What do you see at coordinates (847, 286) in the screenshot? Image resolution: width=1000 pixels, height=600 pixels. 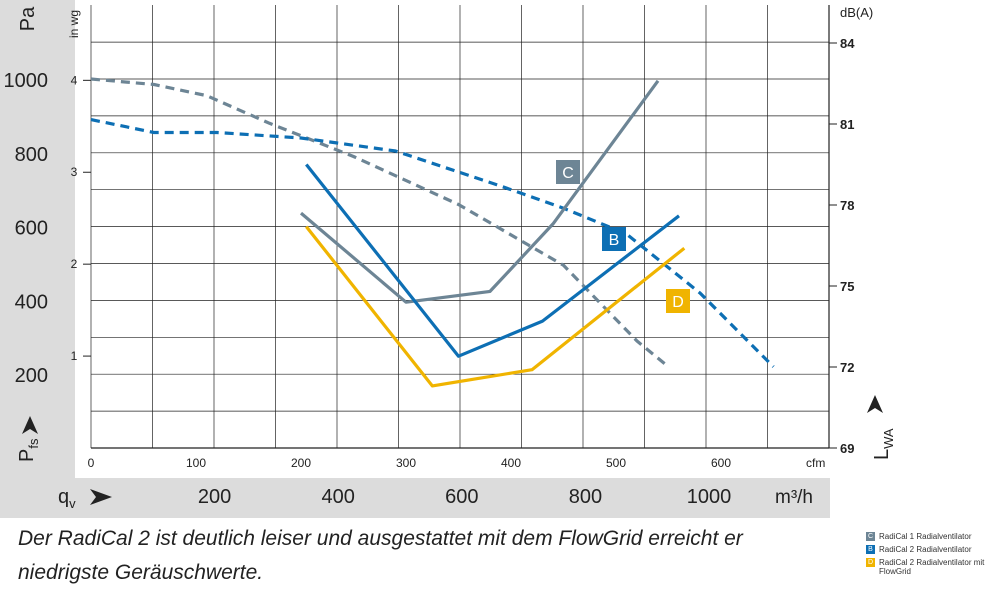 I see `db-tick-label: 75` at bounding box center [847, 286].